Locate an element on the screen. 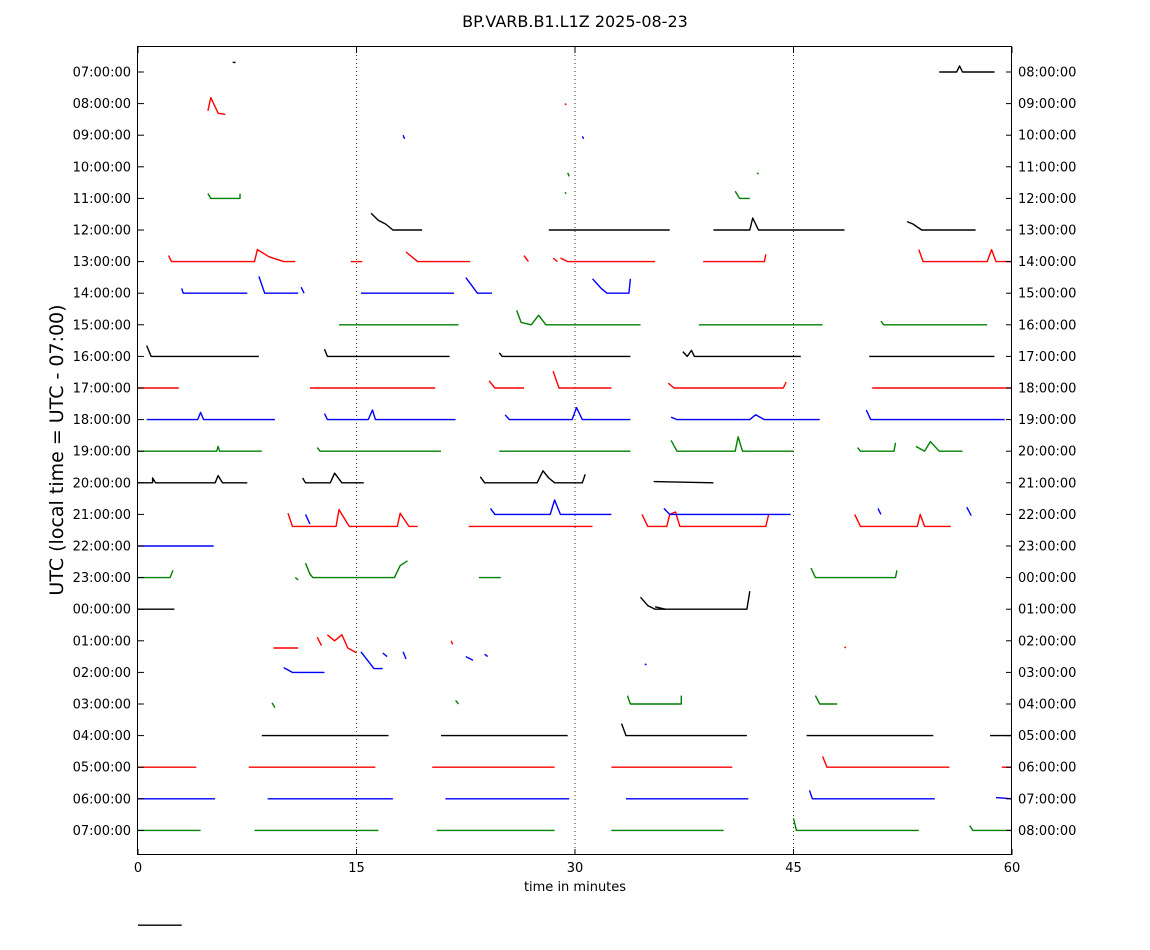  right-tick-label: 00:00:00 is located at coordinates (1047, 578).